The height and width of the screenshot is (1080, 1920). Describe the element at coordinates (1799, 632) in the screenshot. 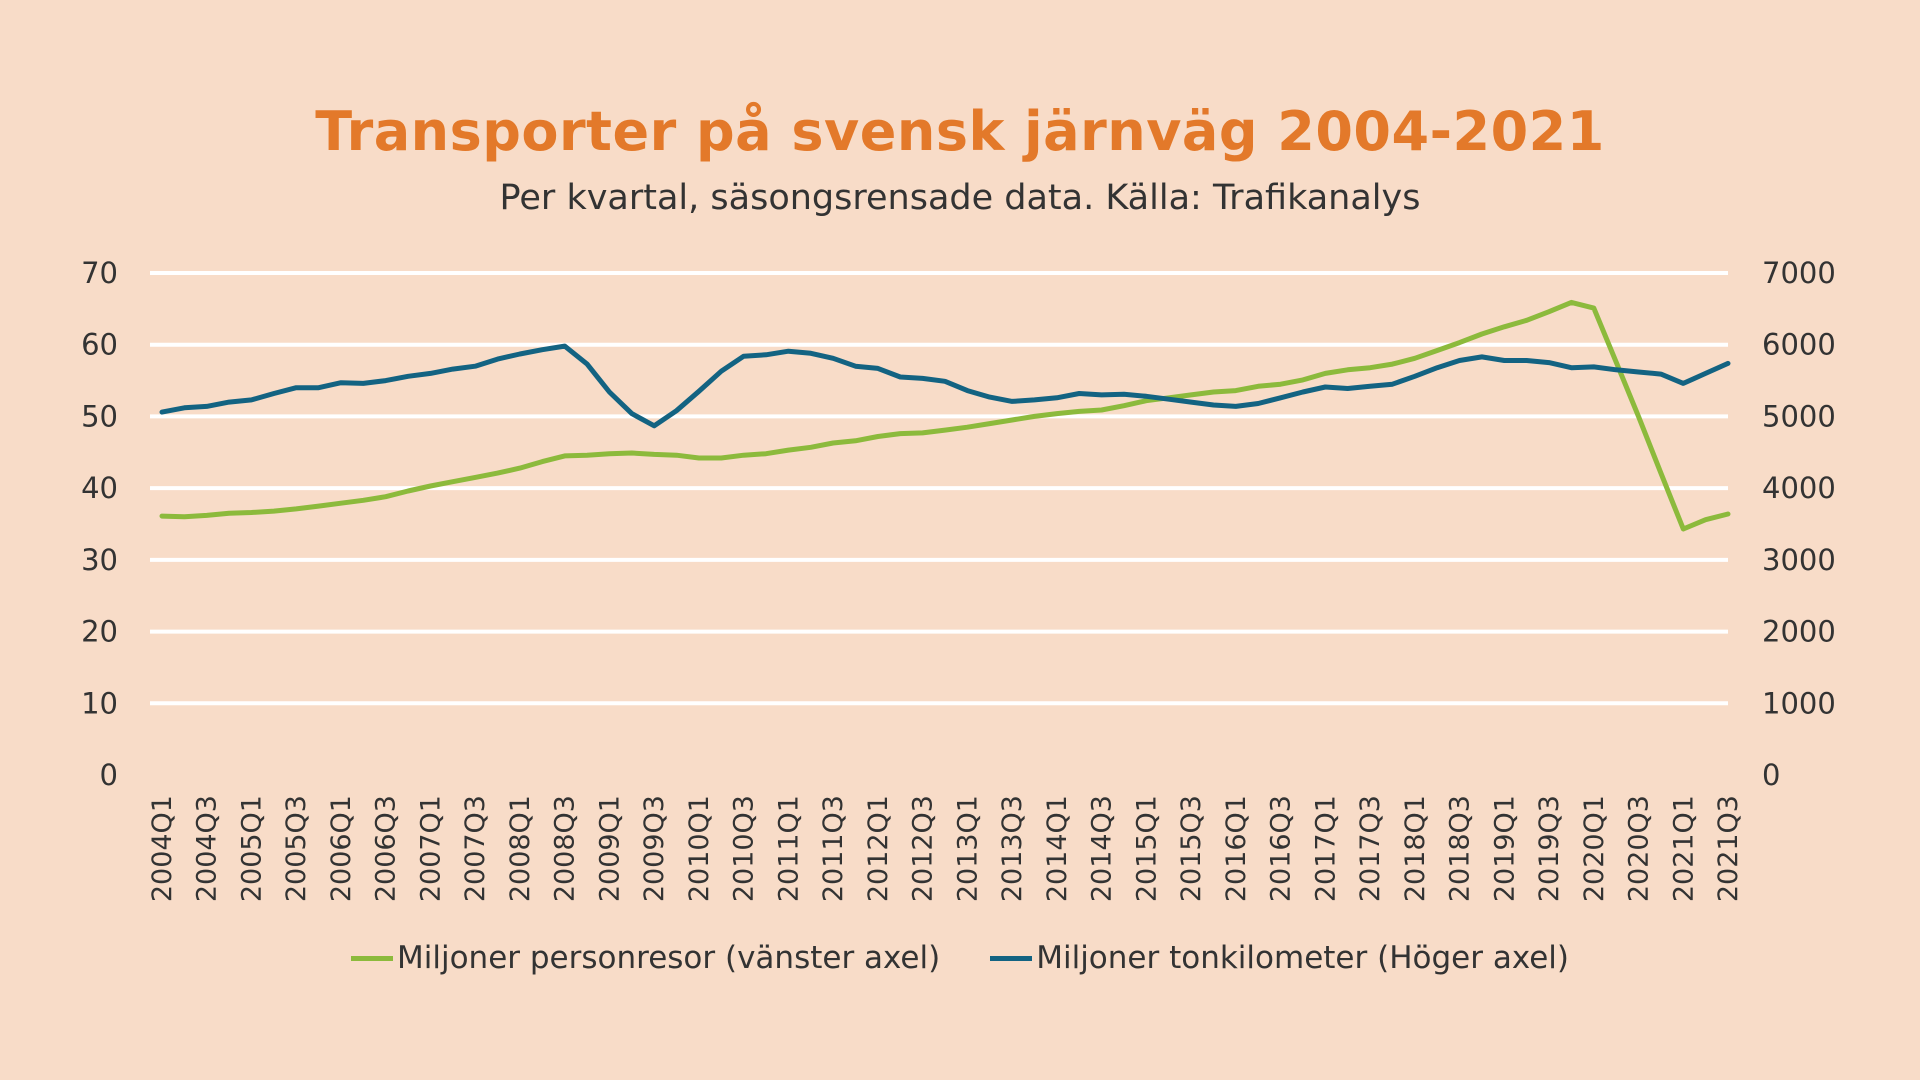

I see `y-right-tick-label: 2000` at that location.